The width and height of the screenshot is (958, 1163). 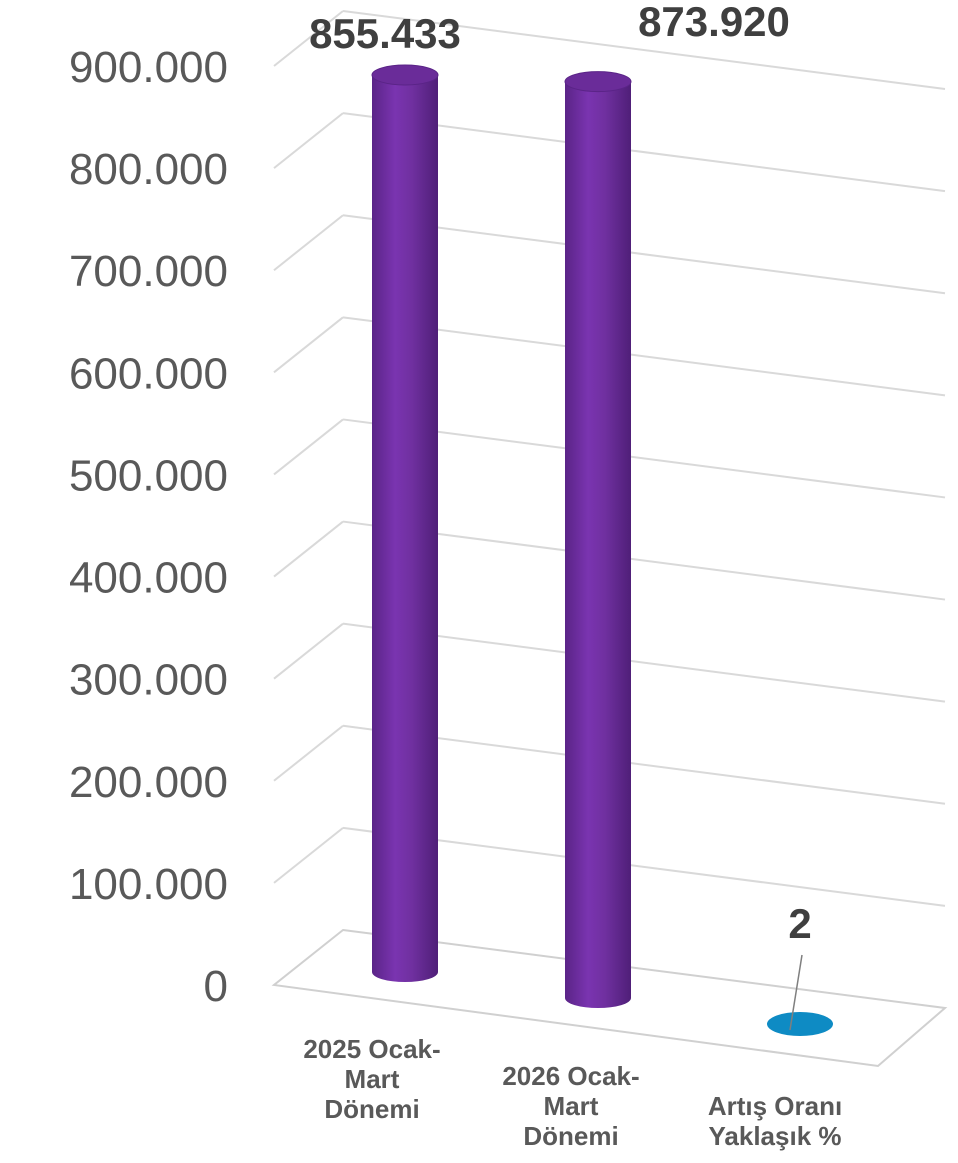 What do you see at coordinates (148, 680) in the screenshot?
I see `y-tick-label: 300.000` at bounding box center [148, 680].